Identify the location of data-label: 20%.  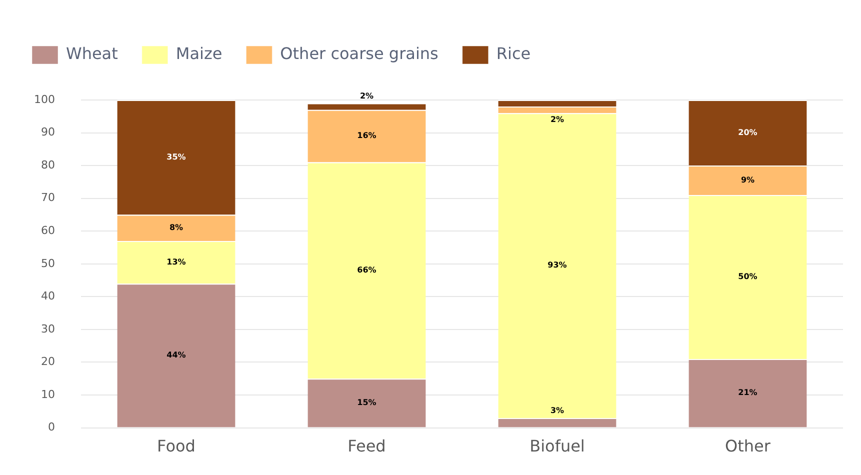
(748, 132).